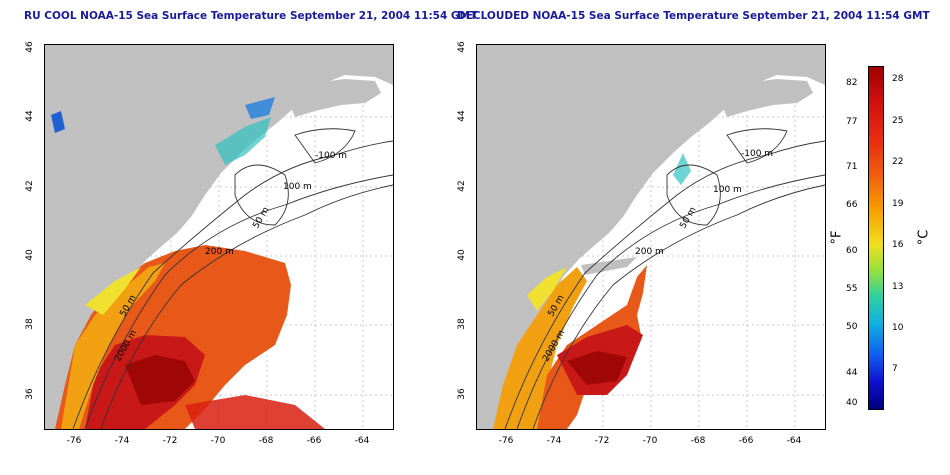 This screenshot has width=950, height=475. I want to click on fahrenheit-unit-label: °F, so click(837, 237).